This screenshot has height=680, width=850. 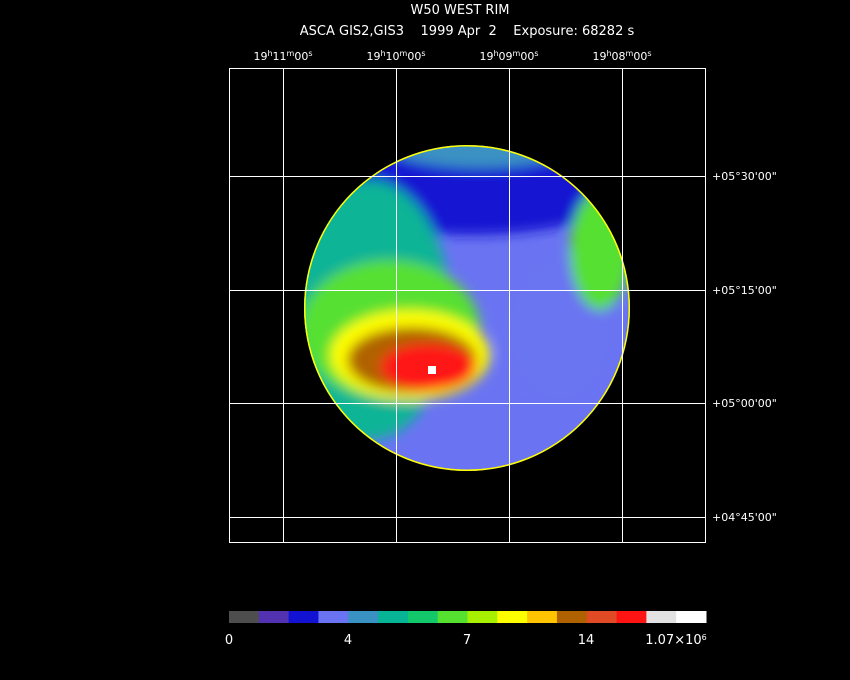 I want to click on colorbar-label: 7, so click(x=467, y=640).